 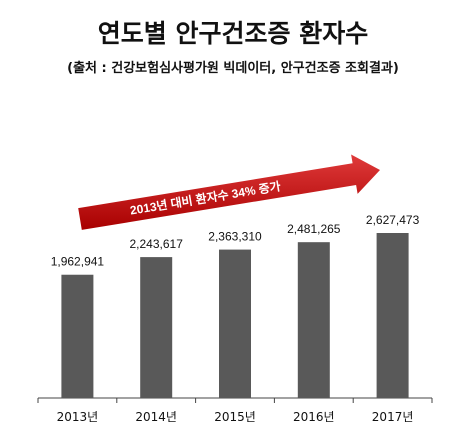 I want to click on x-tick-label: 2016년, so click(x=314, y=417).